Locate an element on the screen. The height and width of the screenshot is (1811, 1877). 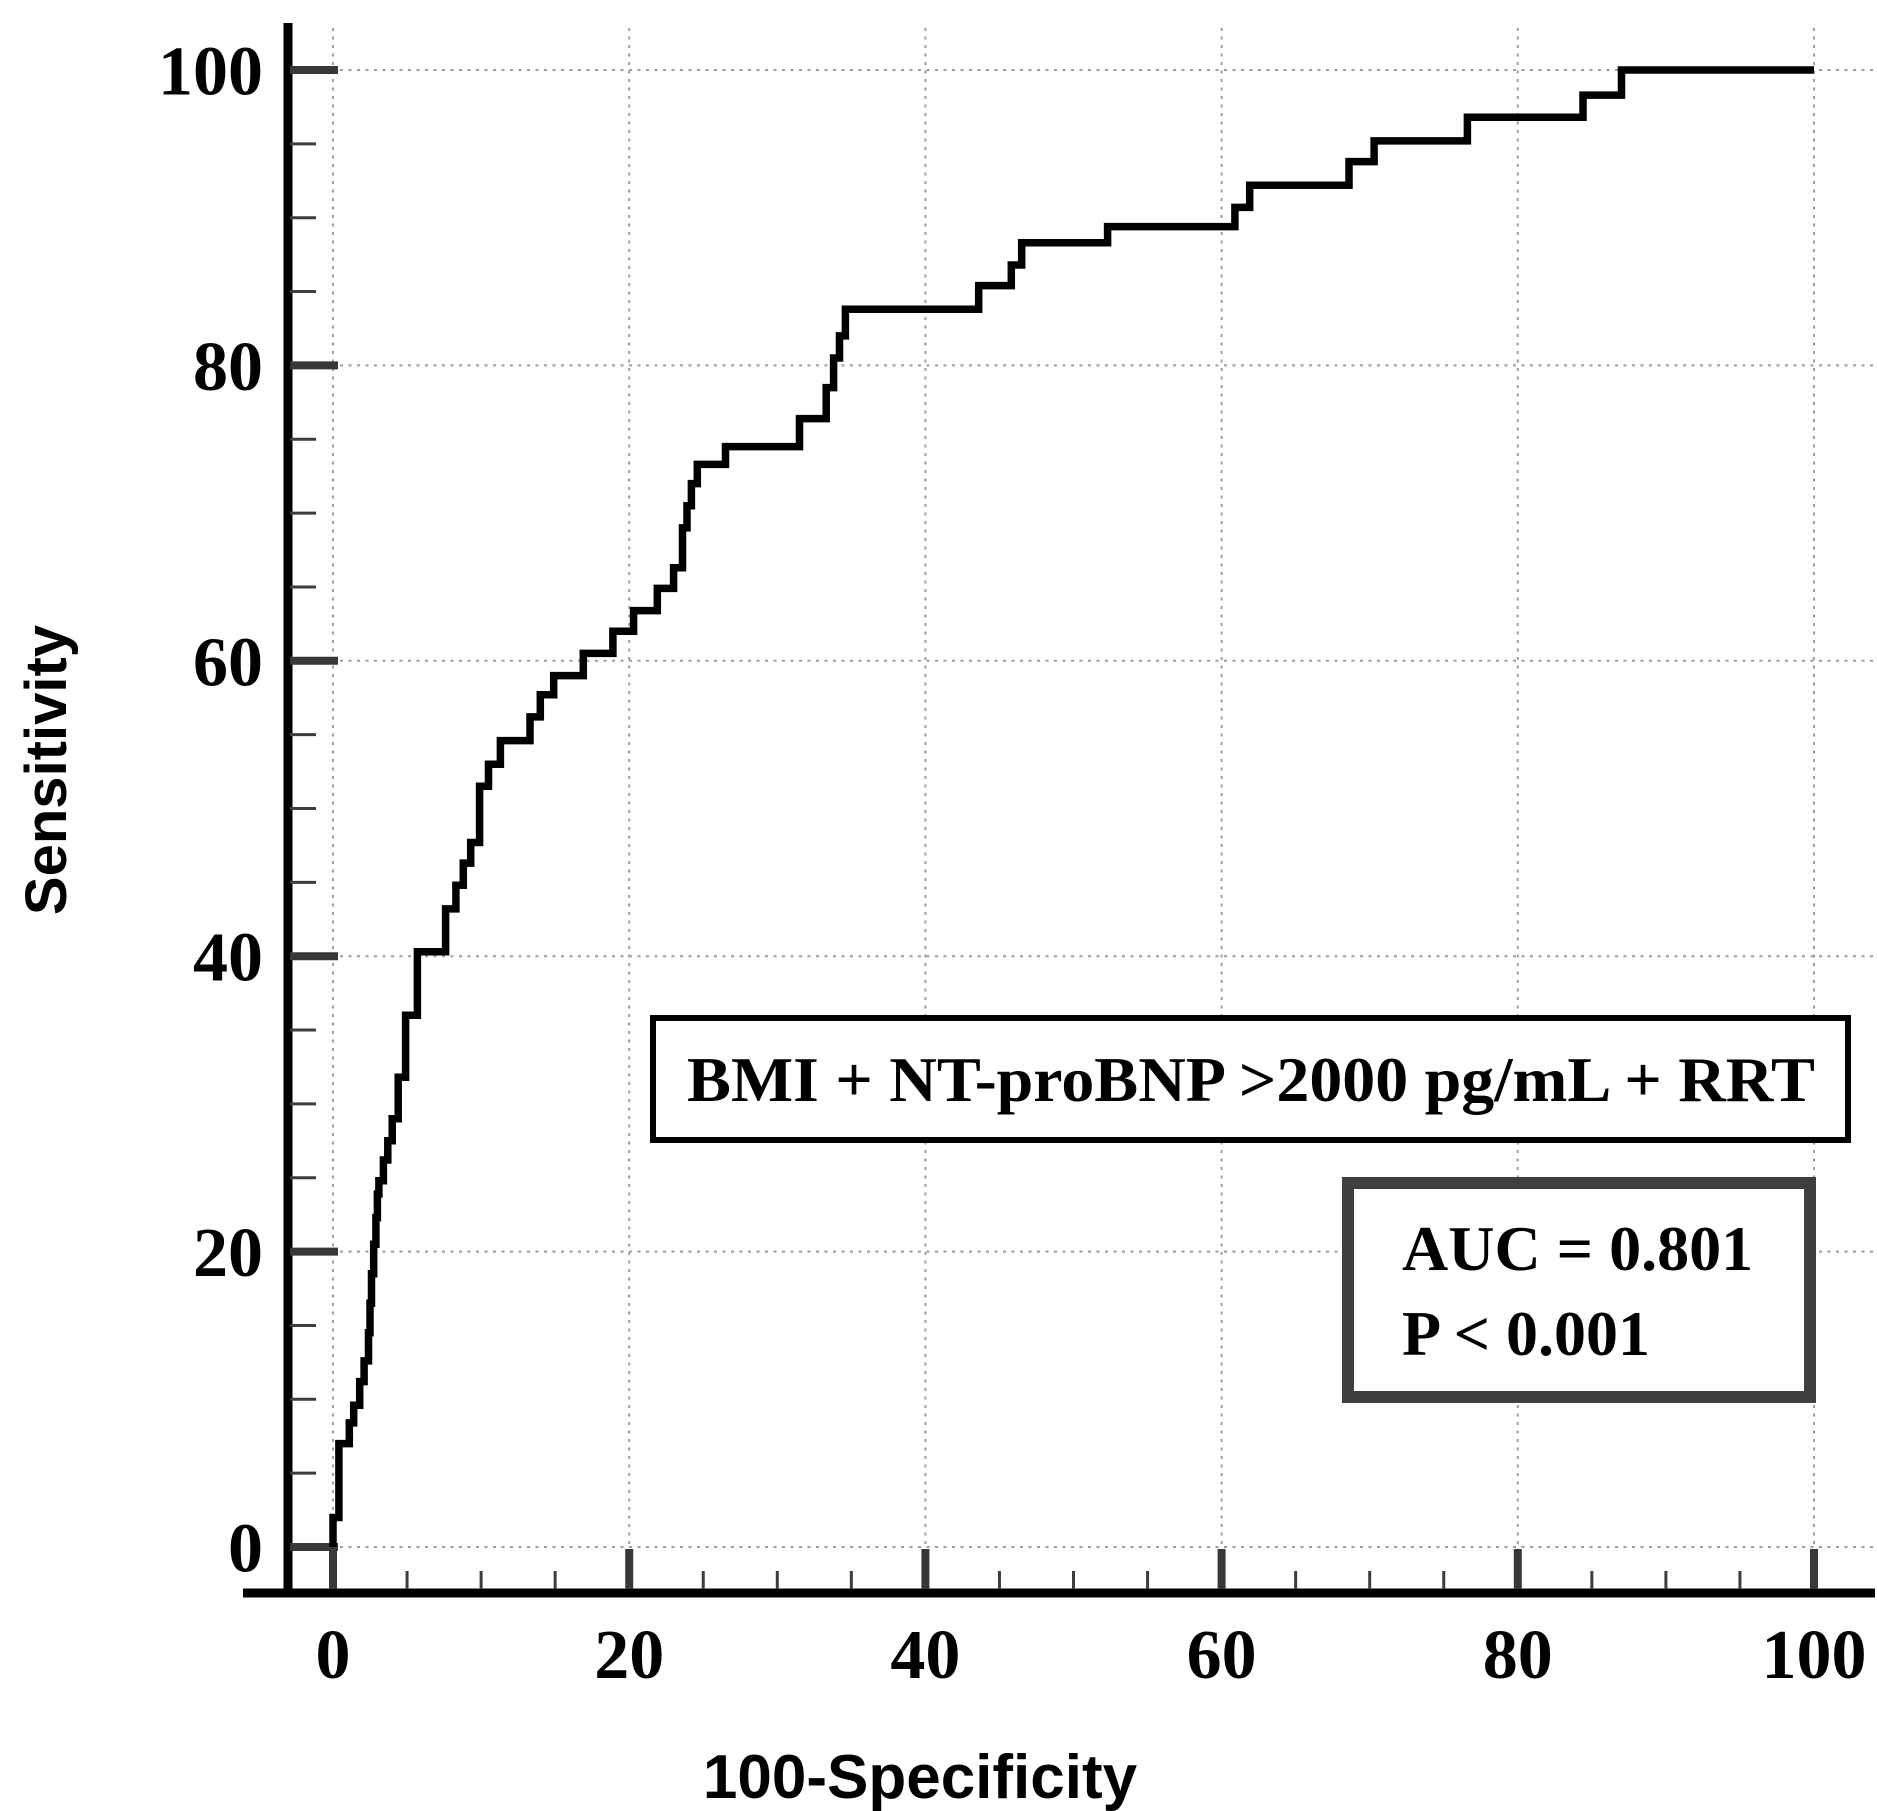
y-tick-label: 40 is located at coordinates (228, 958).